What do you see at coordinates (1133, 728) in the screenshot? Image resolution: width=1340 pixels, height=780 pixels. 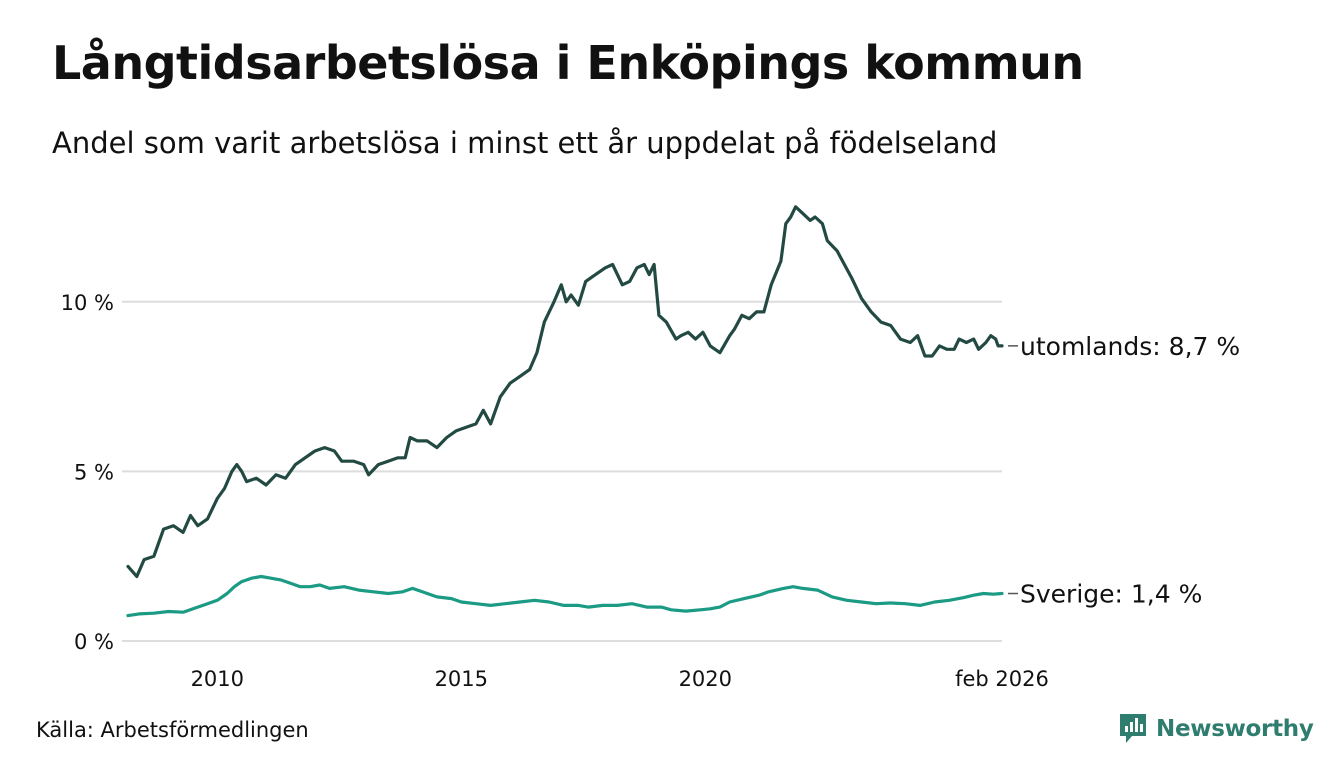 I see `newsworthy-logo-icon` at bounding box center [1133, 728].